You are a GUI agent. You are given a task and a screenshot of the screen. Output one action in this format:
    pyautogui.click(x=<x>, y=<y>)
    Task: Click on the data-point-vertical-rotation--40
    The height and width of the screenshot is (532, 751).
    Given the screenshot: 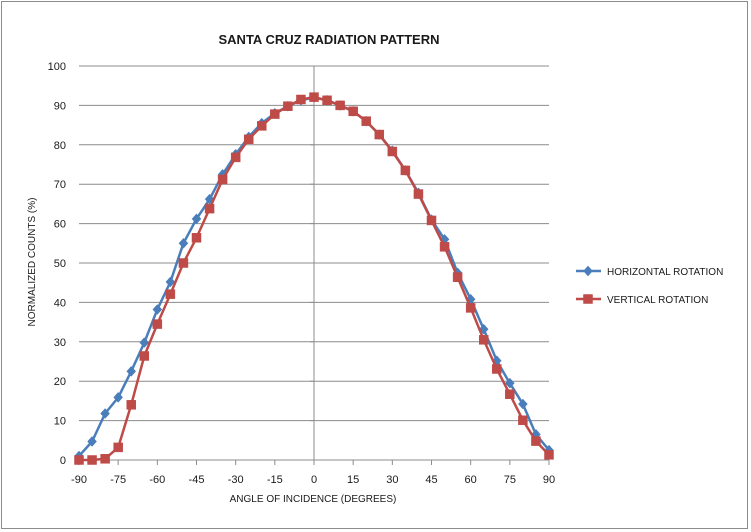 What is the action you would take?
    pyautogui.click(x=209, y=208)
    